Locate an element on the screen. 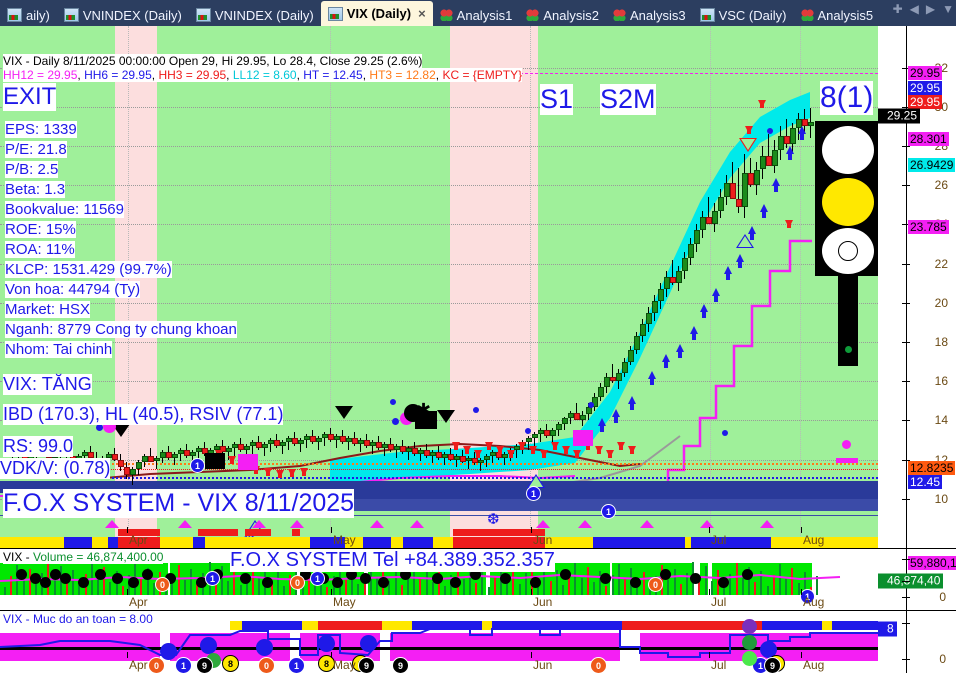  vdk-label: VDK/V: (0.78) is located at coordinates (55, 468).